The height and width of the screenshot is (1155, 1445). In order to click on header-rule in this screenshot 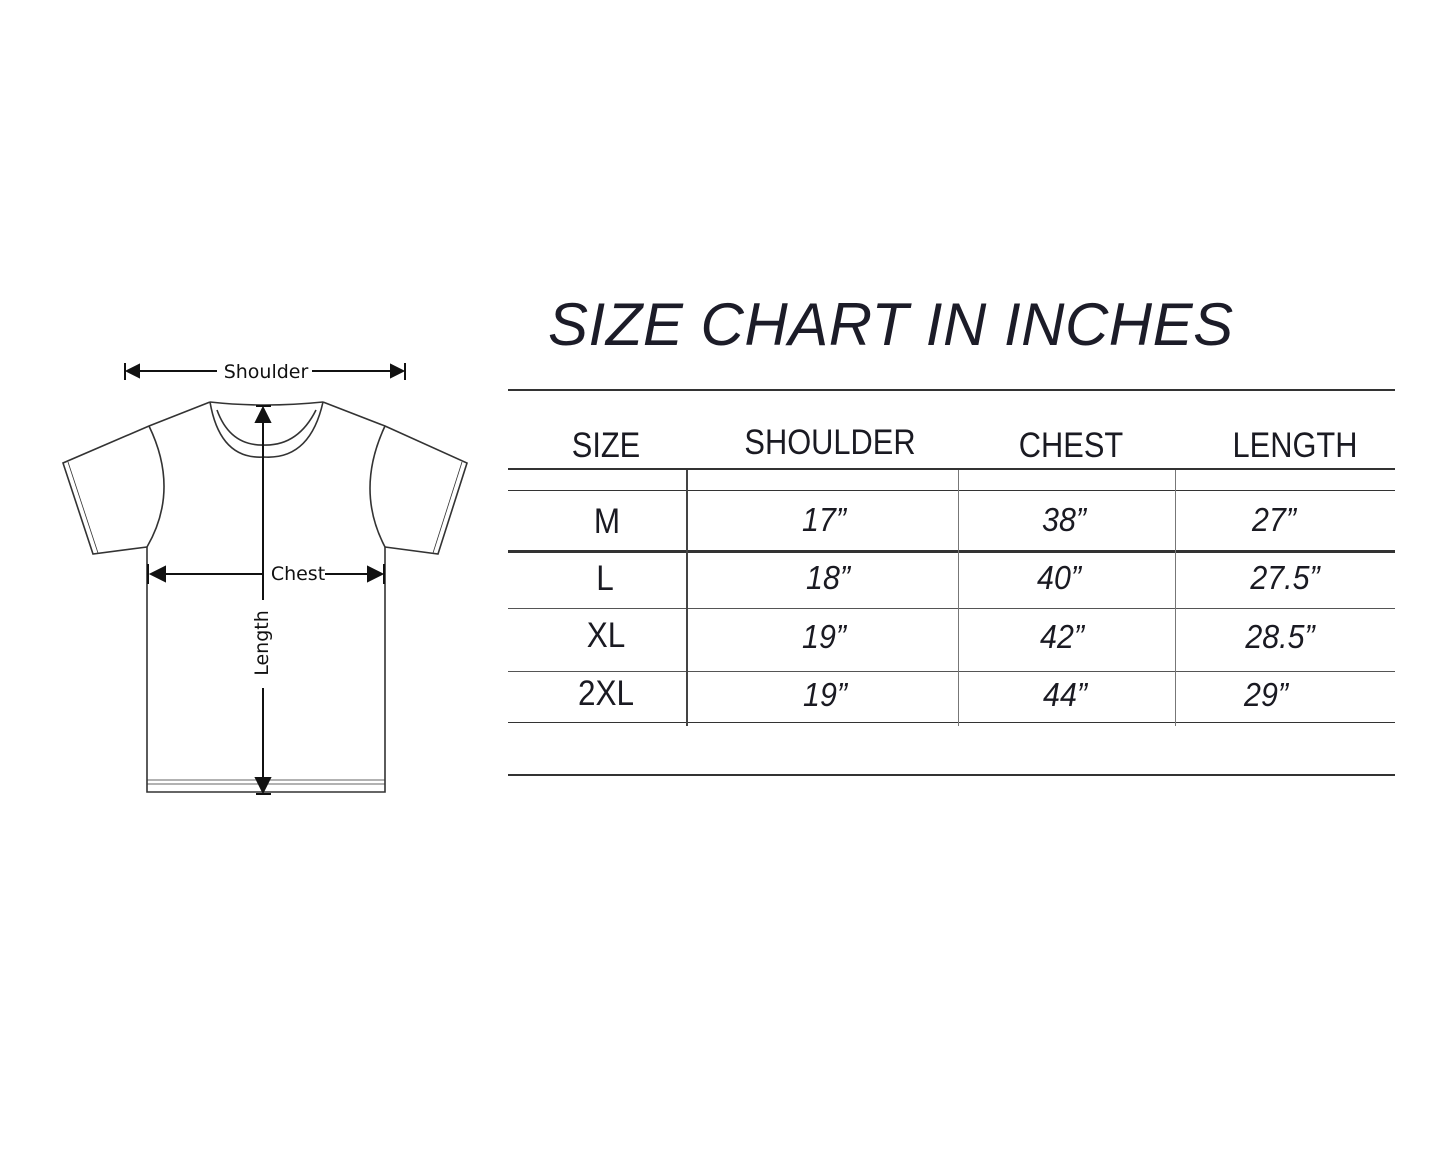, I will do `click(951, 469)`.